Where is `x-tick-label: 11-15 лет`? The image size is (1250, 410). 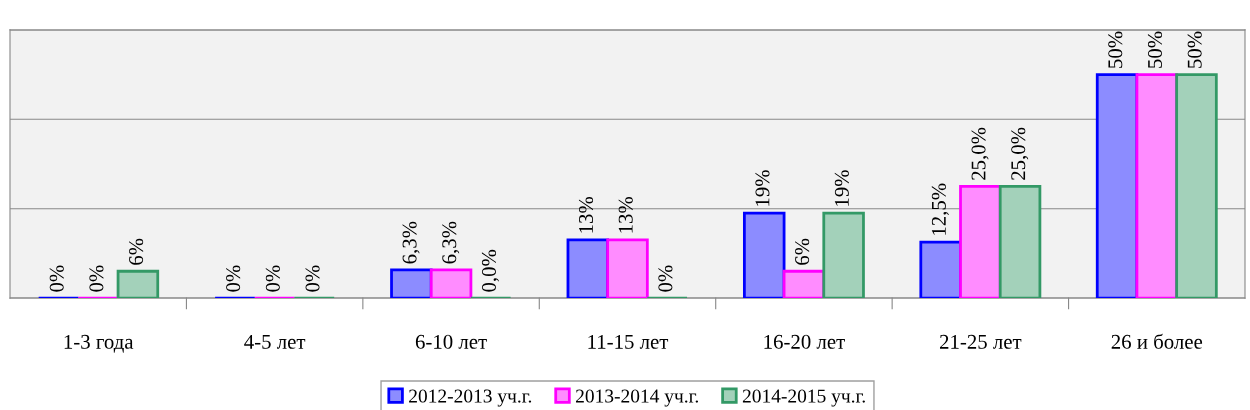
x-tick-label: 11-15 лет is located at coordinates (628, 341).